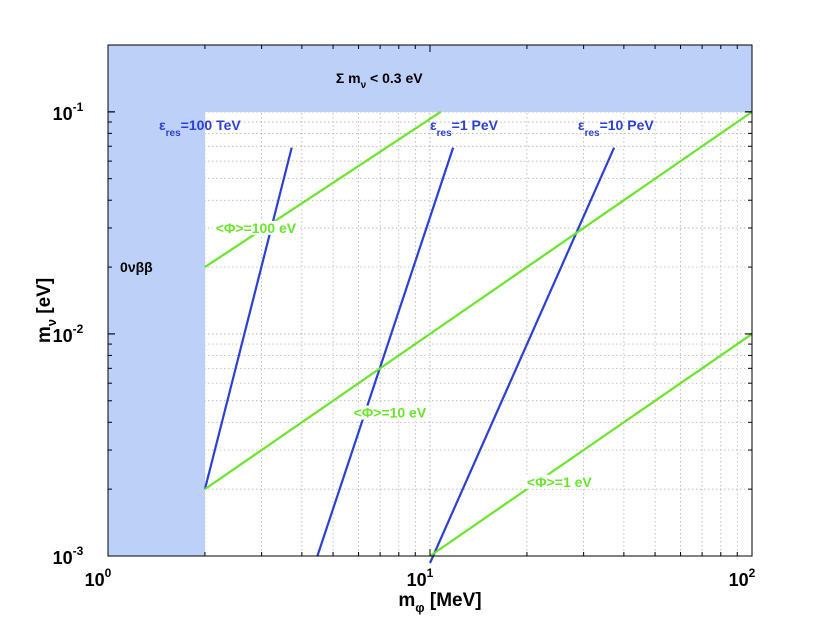 The width and height of the screenshot is (830, 627). I want to click on epsilon-label-2: εres=10 PeV, so click(616, 128).